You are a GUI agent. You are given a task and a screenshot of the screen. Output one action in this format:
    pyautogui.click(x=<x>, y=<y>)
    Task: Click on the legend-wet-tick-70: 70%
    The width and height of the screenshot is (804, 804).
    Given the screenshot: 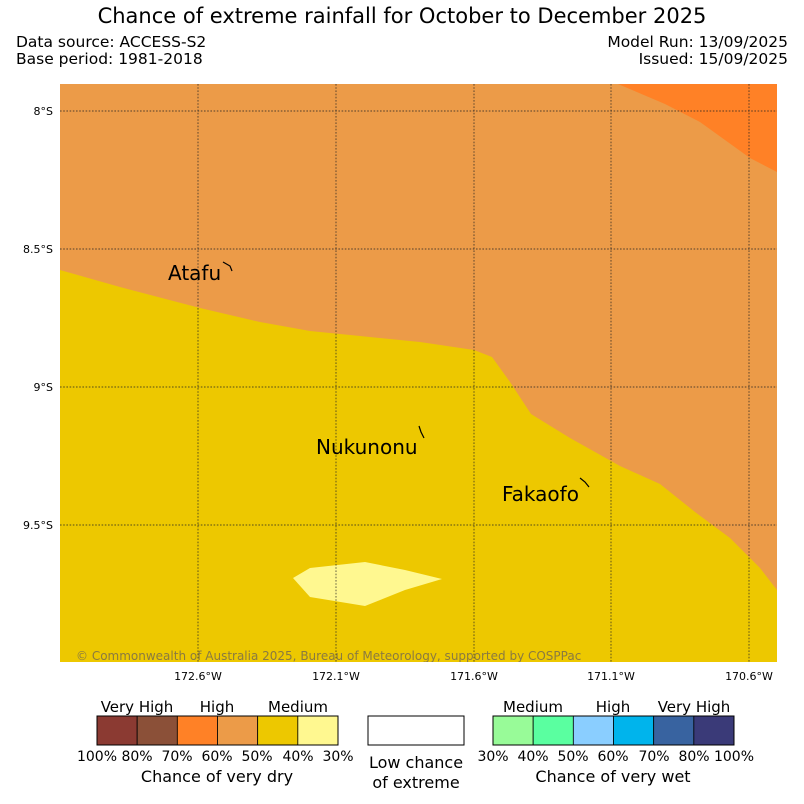 What is the action you would take?
    pyautogui.click(x=653, y=757)
    